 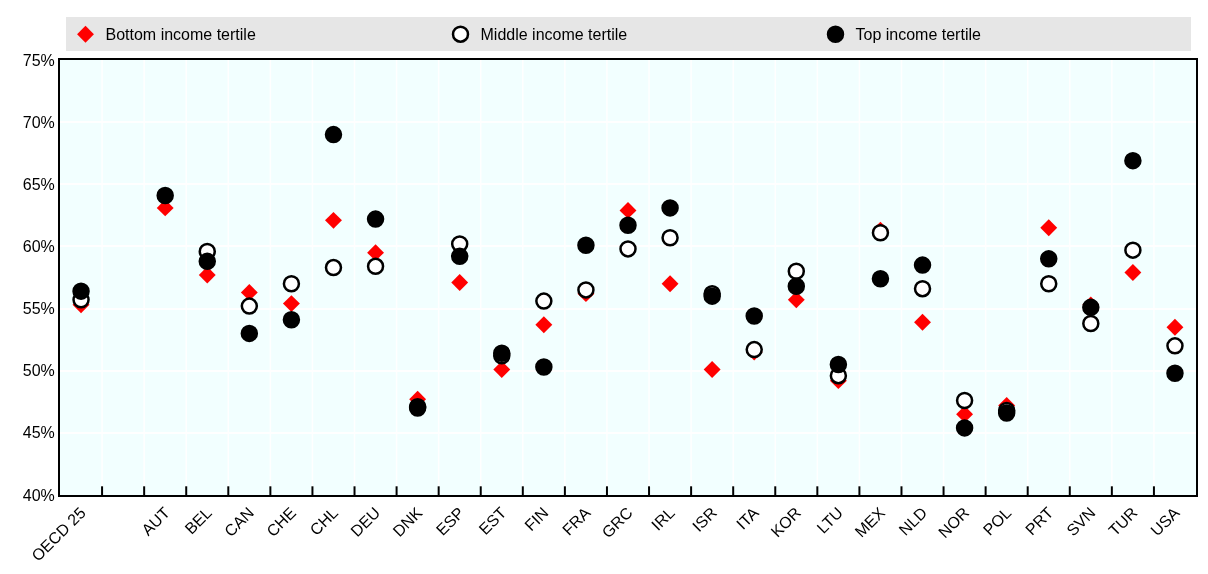 What do you see at coordinates (38, 122) in the screenshot?
I see `y-tick-label: 70%` at bounding box center [38, 122].